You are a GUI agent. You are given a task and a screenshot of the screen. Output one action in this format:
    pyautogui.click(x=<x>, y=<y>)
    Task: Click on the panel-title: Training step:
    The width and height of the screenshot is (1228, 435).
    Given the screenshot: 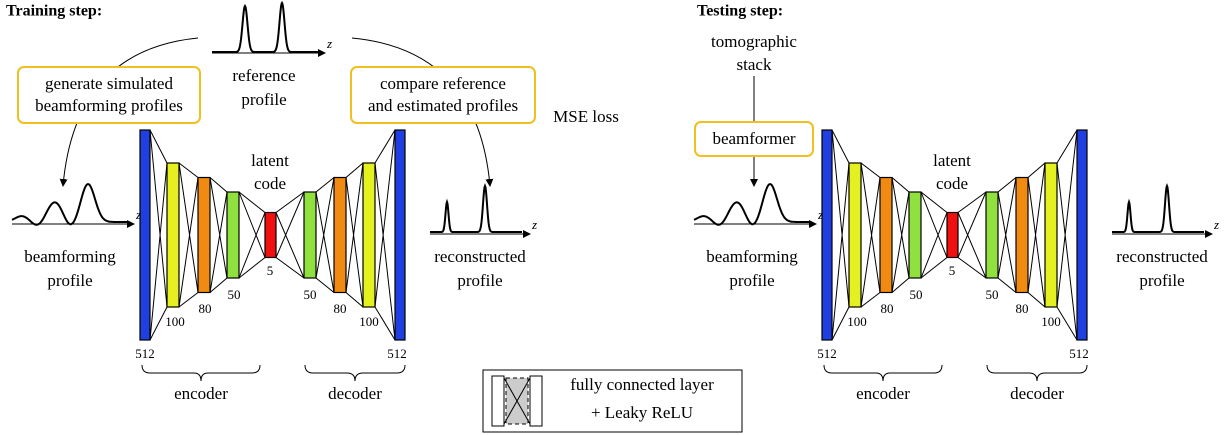 What is the action you would take?
    pyautogui.click(x=54, y=11)
    